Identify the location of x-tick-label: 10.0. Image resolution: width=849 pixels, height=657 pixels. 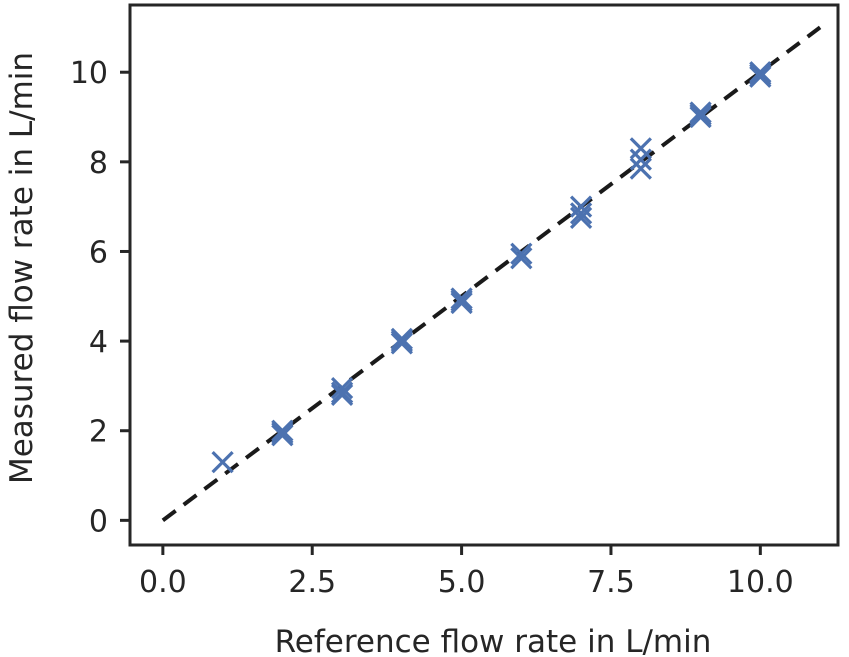
(760, 582).